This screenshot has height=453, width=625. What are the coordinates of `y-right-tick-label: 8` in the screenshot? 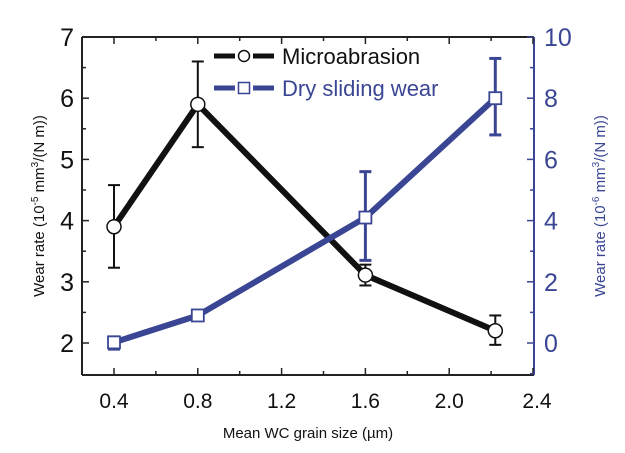 It's located at (551, 99).